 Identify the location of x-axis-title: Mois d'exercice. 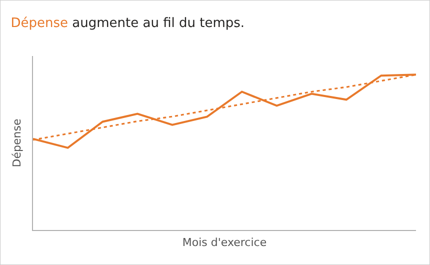
(224, 243).